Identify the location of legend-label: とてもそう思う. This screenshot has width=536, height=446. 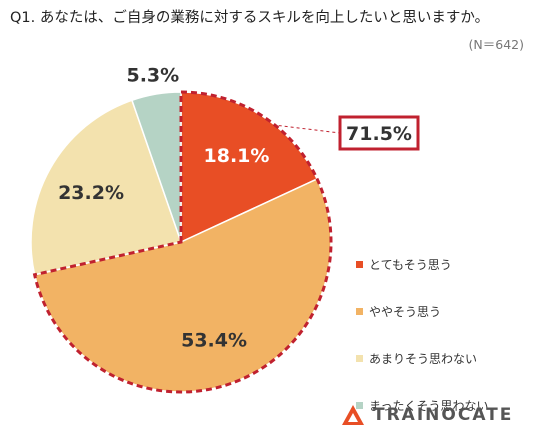
(410, 264).